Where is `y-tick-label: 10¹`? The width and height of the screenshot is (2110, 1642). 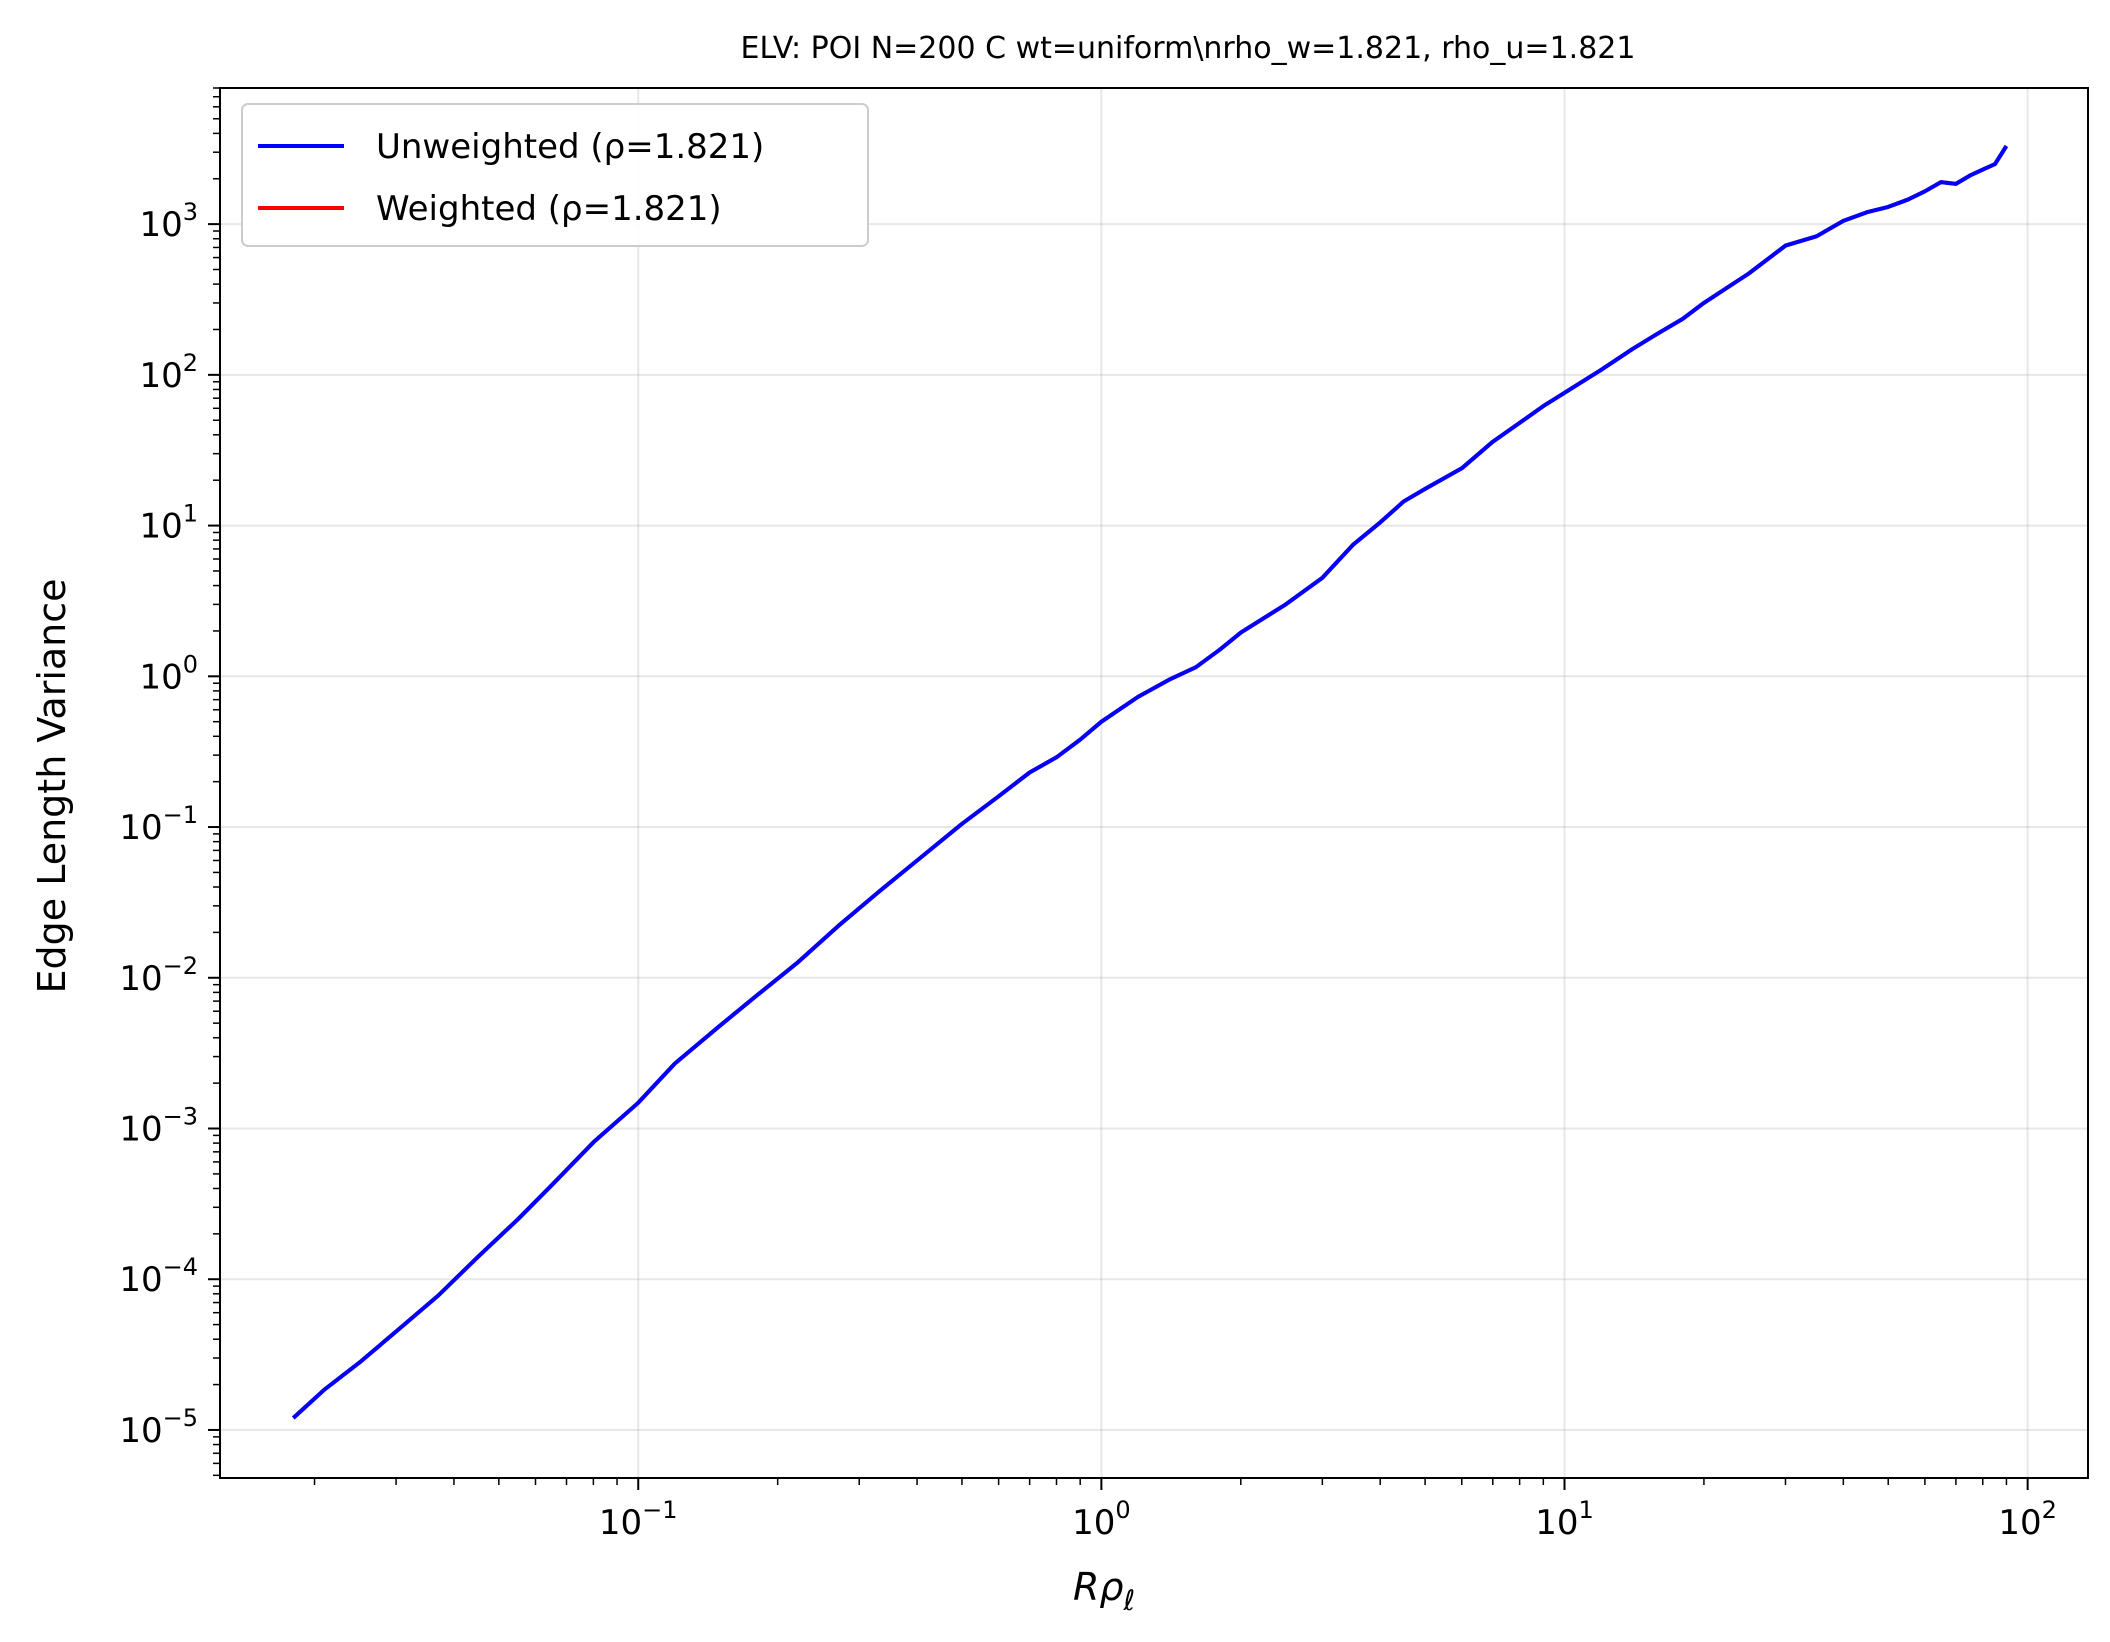
y-tick-label: 10¹ is located at coordinates (168, 523).